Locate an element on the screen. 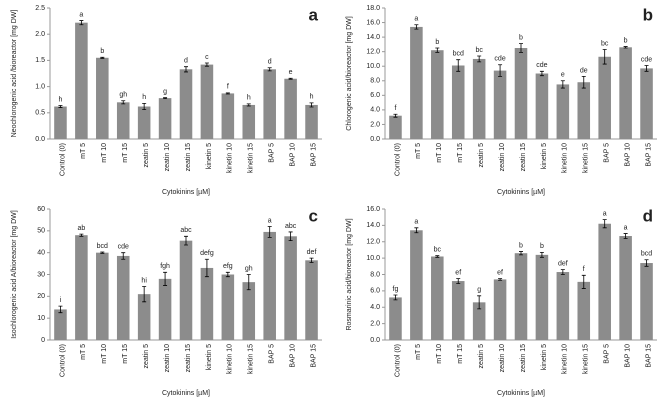  y-tick-label: 40 is located at coordinates (41, 253).